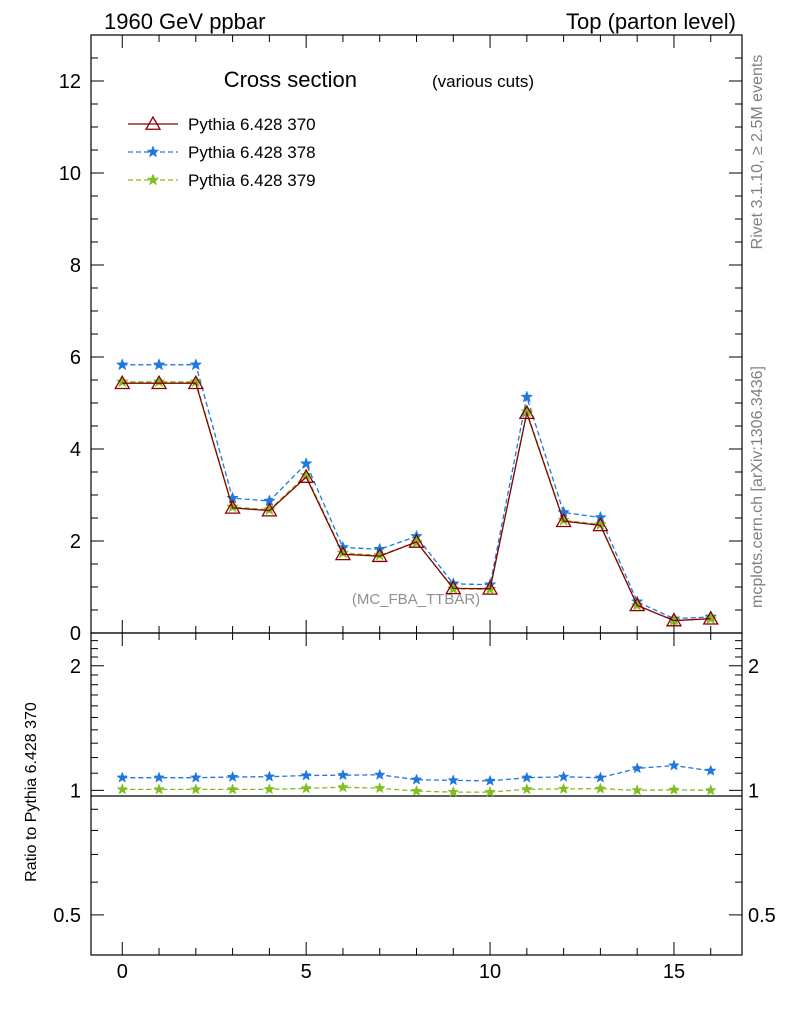 The image size is (786, 1024). What do you see at coordinates (75, 634) in the screenshot?
I see `main-y-tick-label: 0` at bounding box center [75, 634].